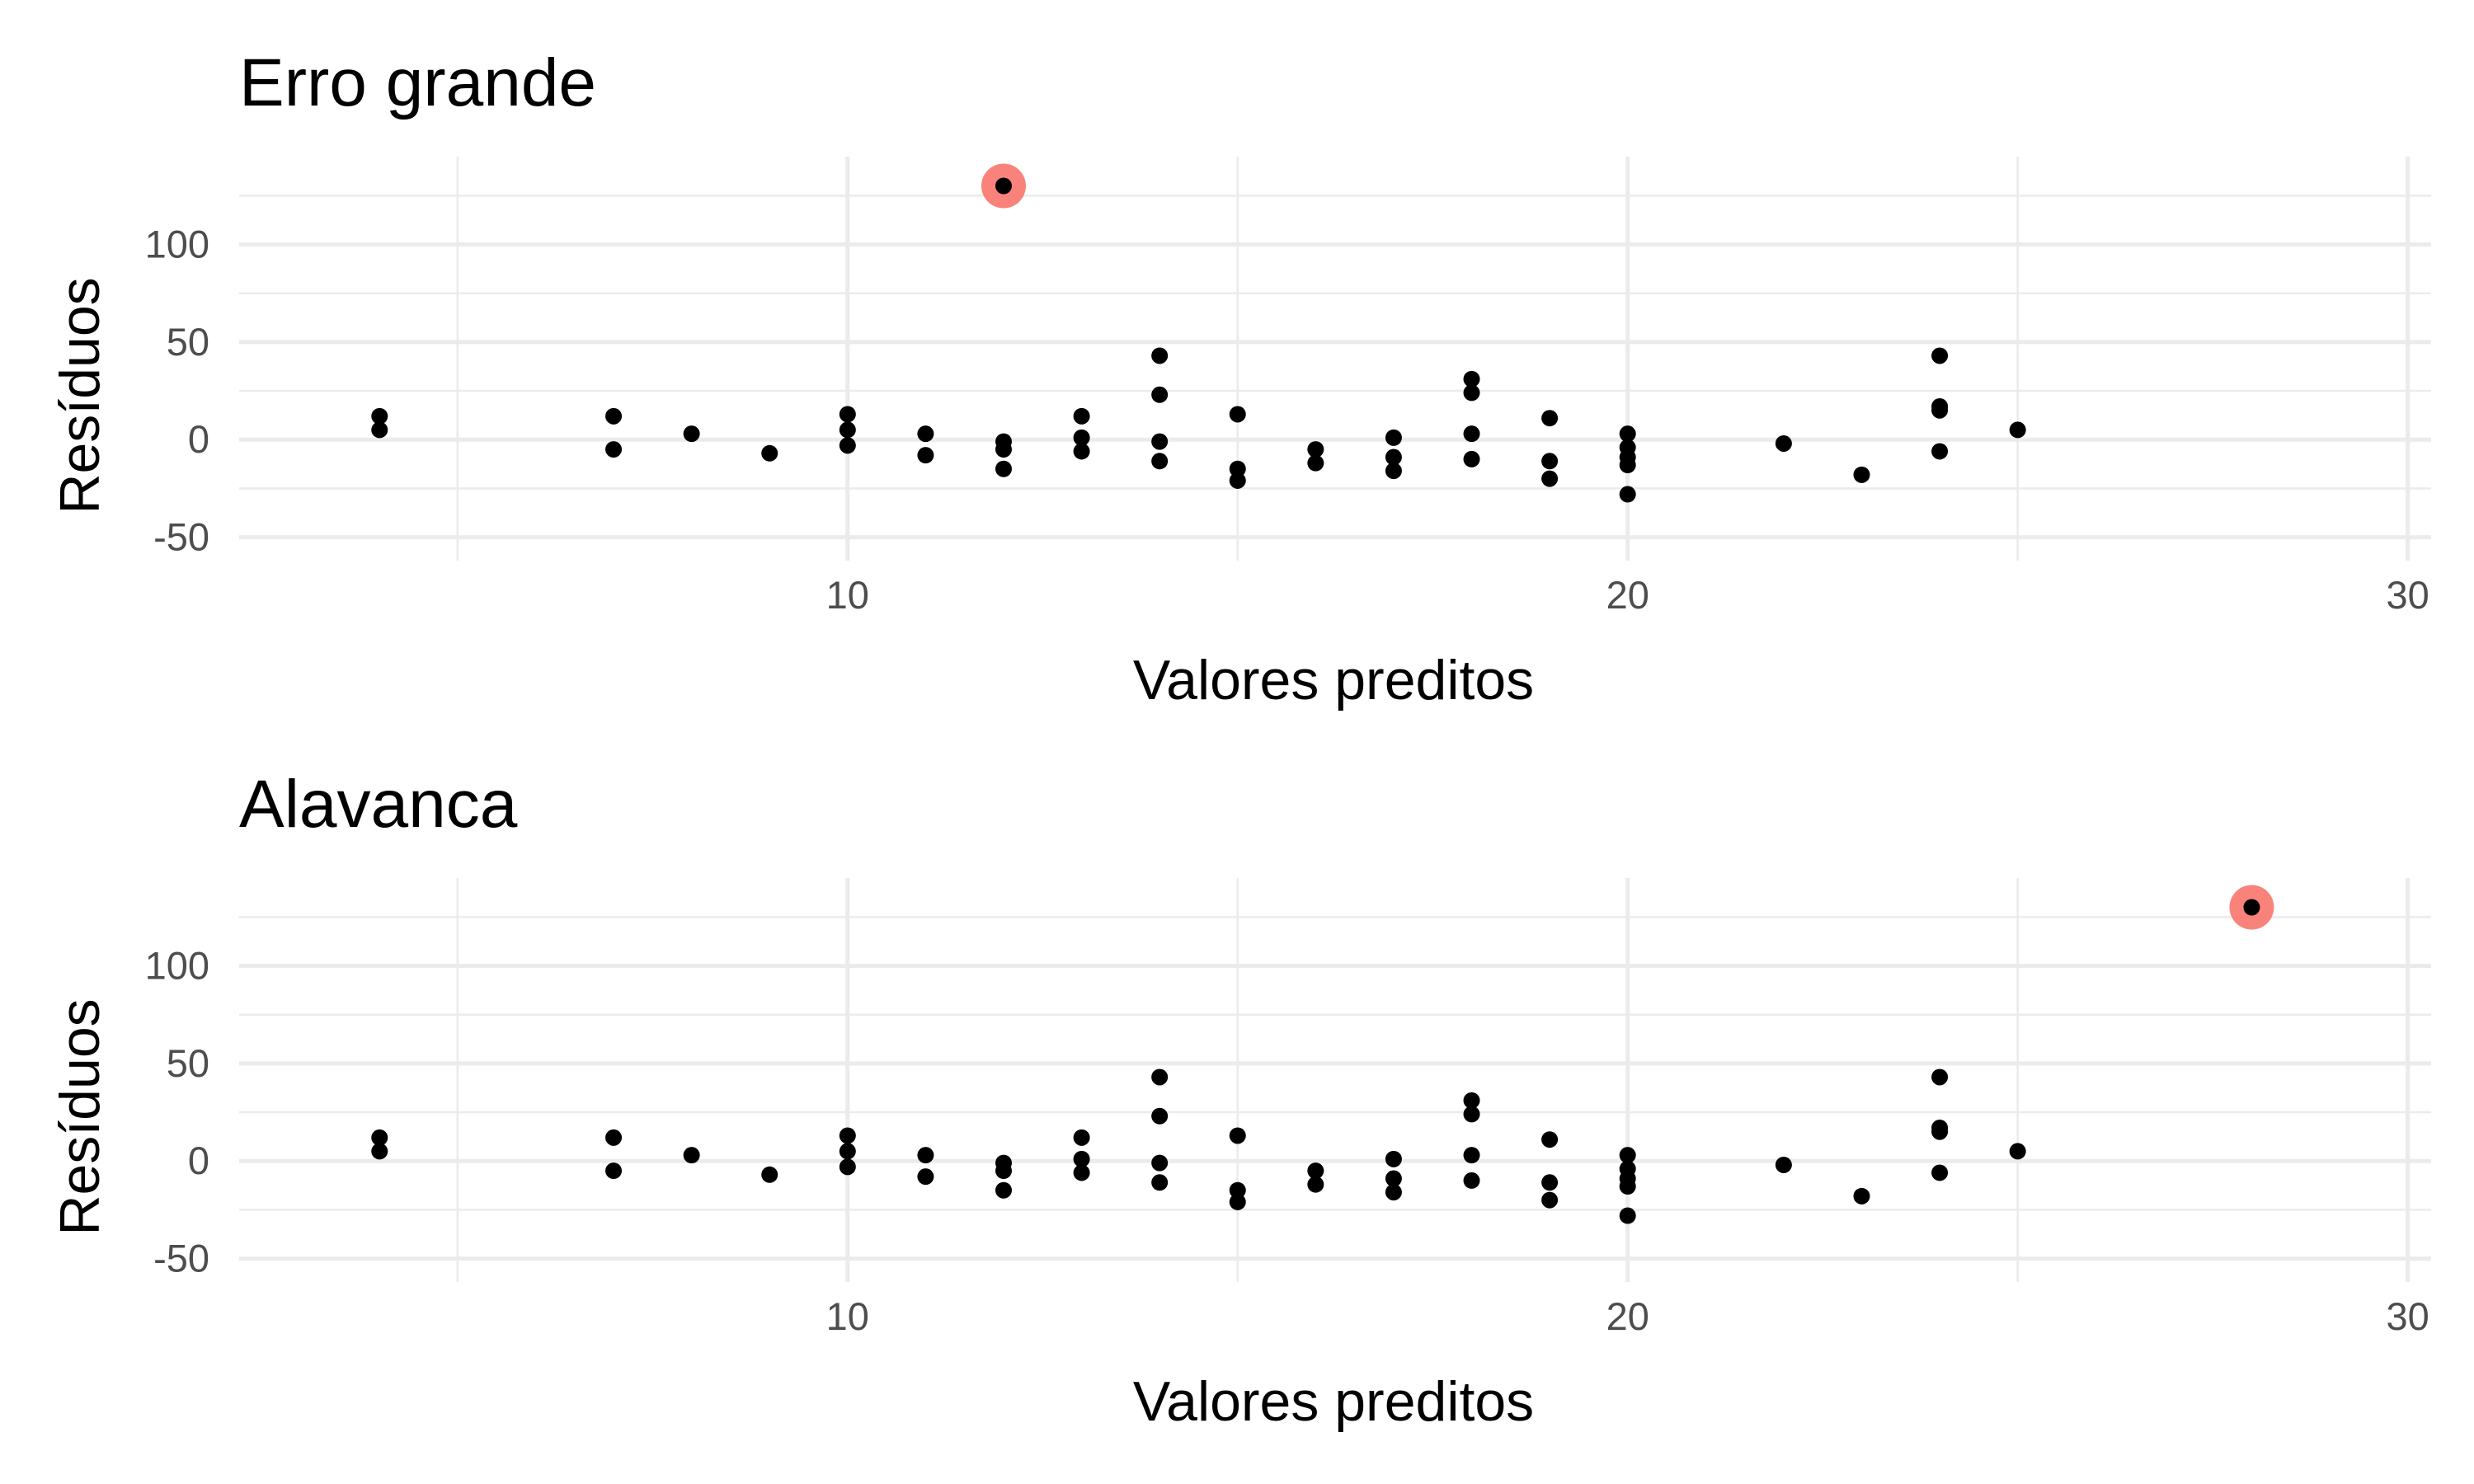 This screenshot has width=2474, height=1484. What do you see at coordinates (847, 1316) in the screenshot?
I see `x-tick-label: 10` at bounding box center [847, 1316].